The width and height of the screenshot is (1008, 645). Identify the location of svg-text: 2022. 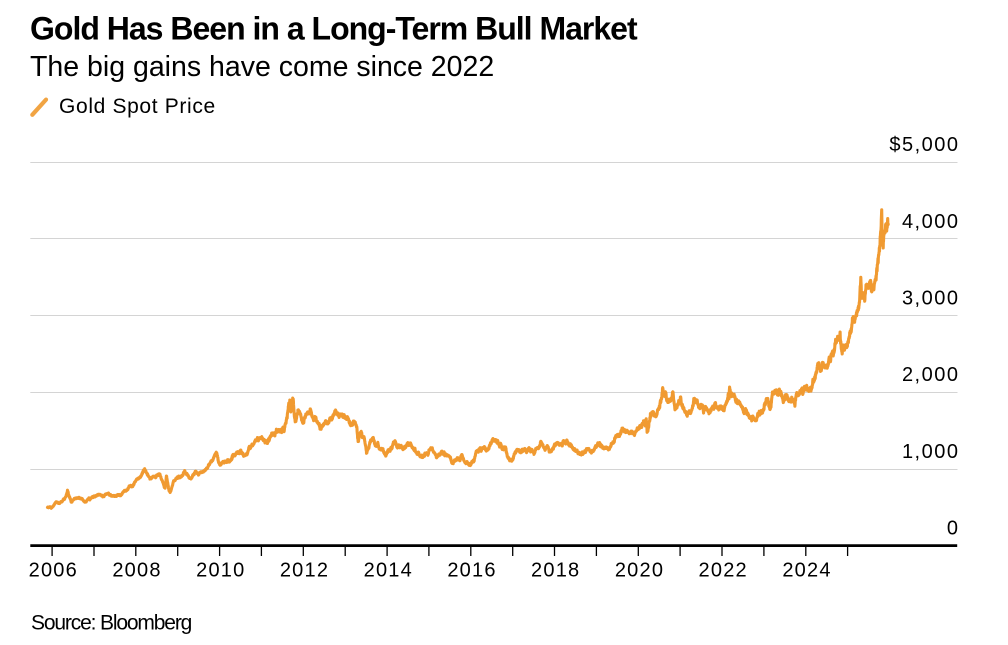
(723, 571).